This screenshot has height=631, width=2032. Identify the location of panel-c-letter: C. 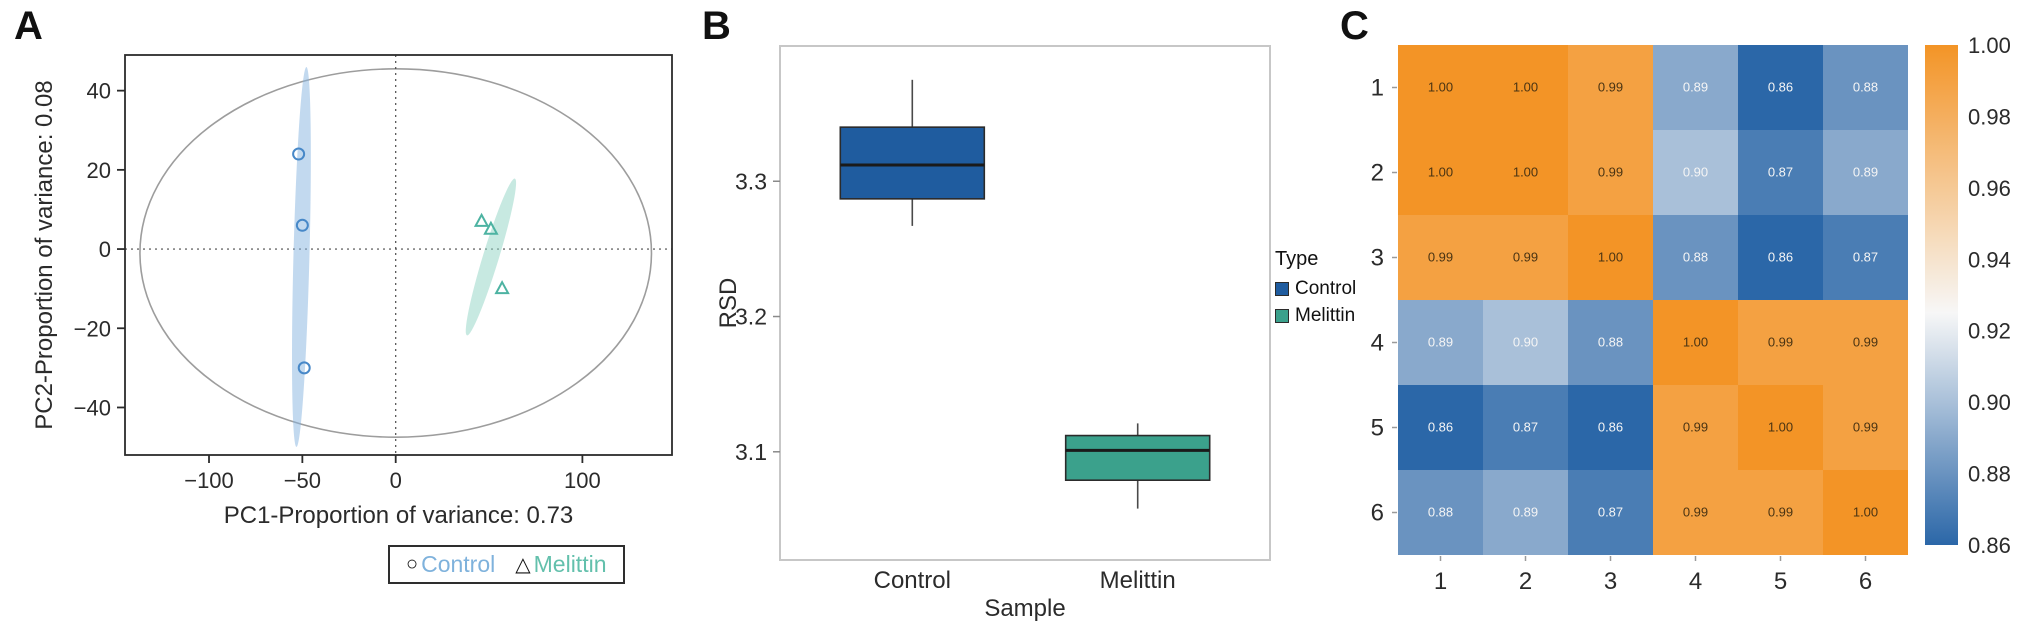
(1354, 26).